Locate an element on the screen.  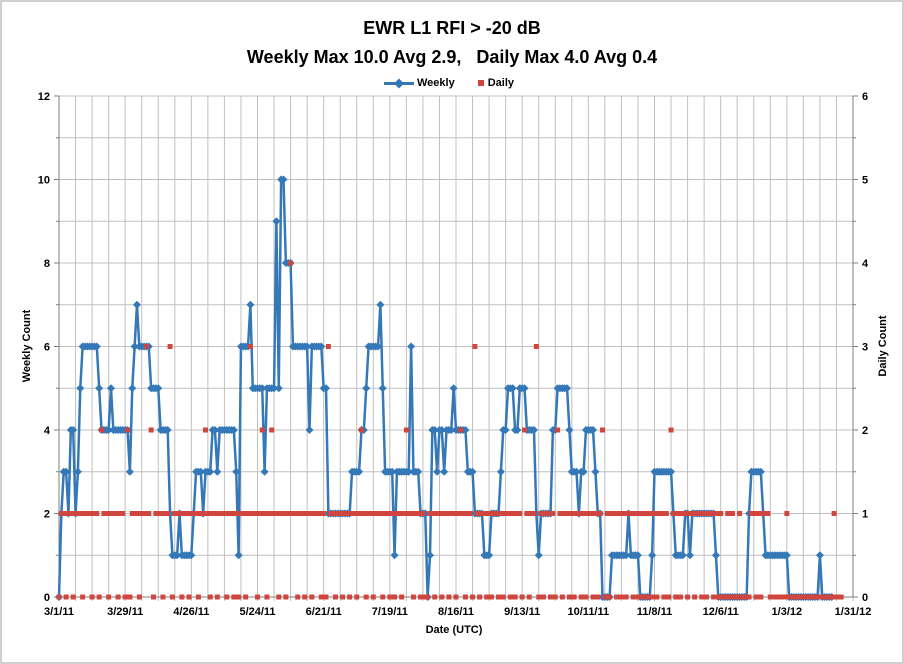
x-tick-label: 1/31/12 is located at coordinates (853, 612).